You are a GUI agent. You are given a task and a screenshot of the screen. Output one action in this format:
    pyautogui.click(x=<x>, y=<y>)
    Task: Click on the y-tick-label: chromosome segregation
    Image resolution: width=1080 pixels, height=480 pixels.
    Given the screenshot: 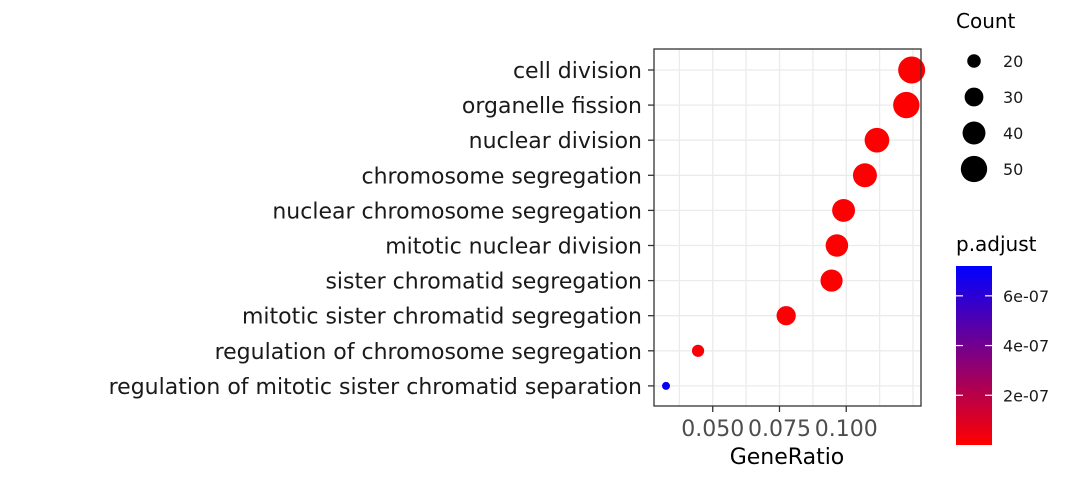 What is the action you would take?
    pyautogui.click(x=502, y=176)
    